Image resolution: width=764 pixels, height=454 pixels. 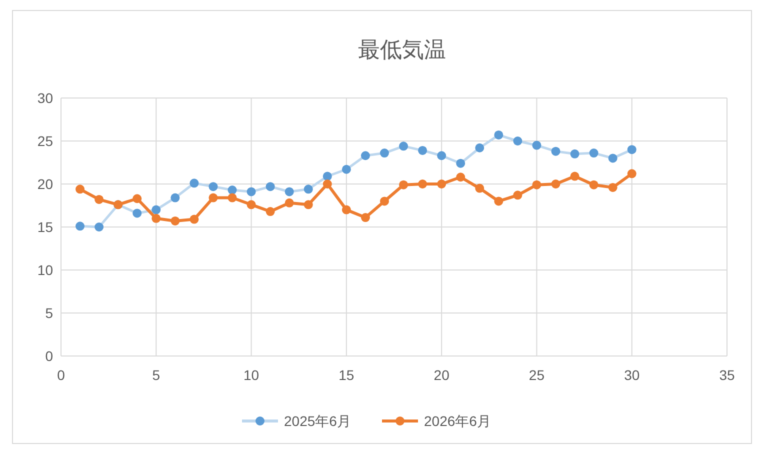 I want to click on legend-label: 2026年6月, so click(x=457, y=420).